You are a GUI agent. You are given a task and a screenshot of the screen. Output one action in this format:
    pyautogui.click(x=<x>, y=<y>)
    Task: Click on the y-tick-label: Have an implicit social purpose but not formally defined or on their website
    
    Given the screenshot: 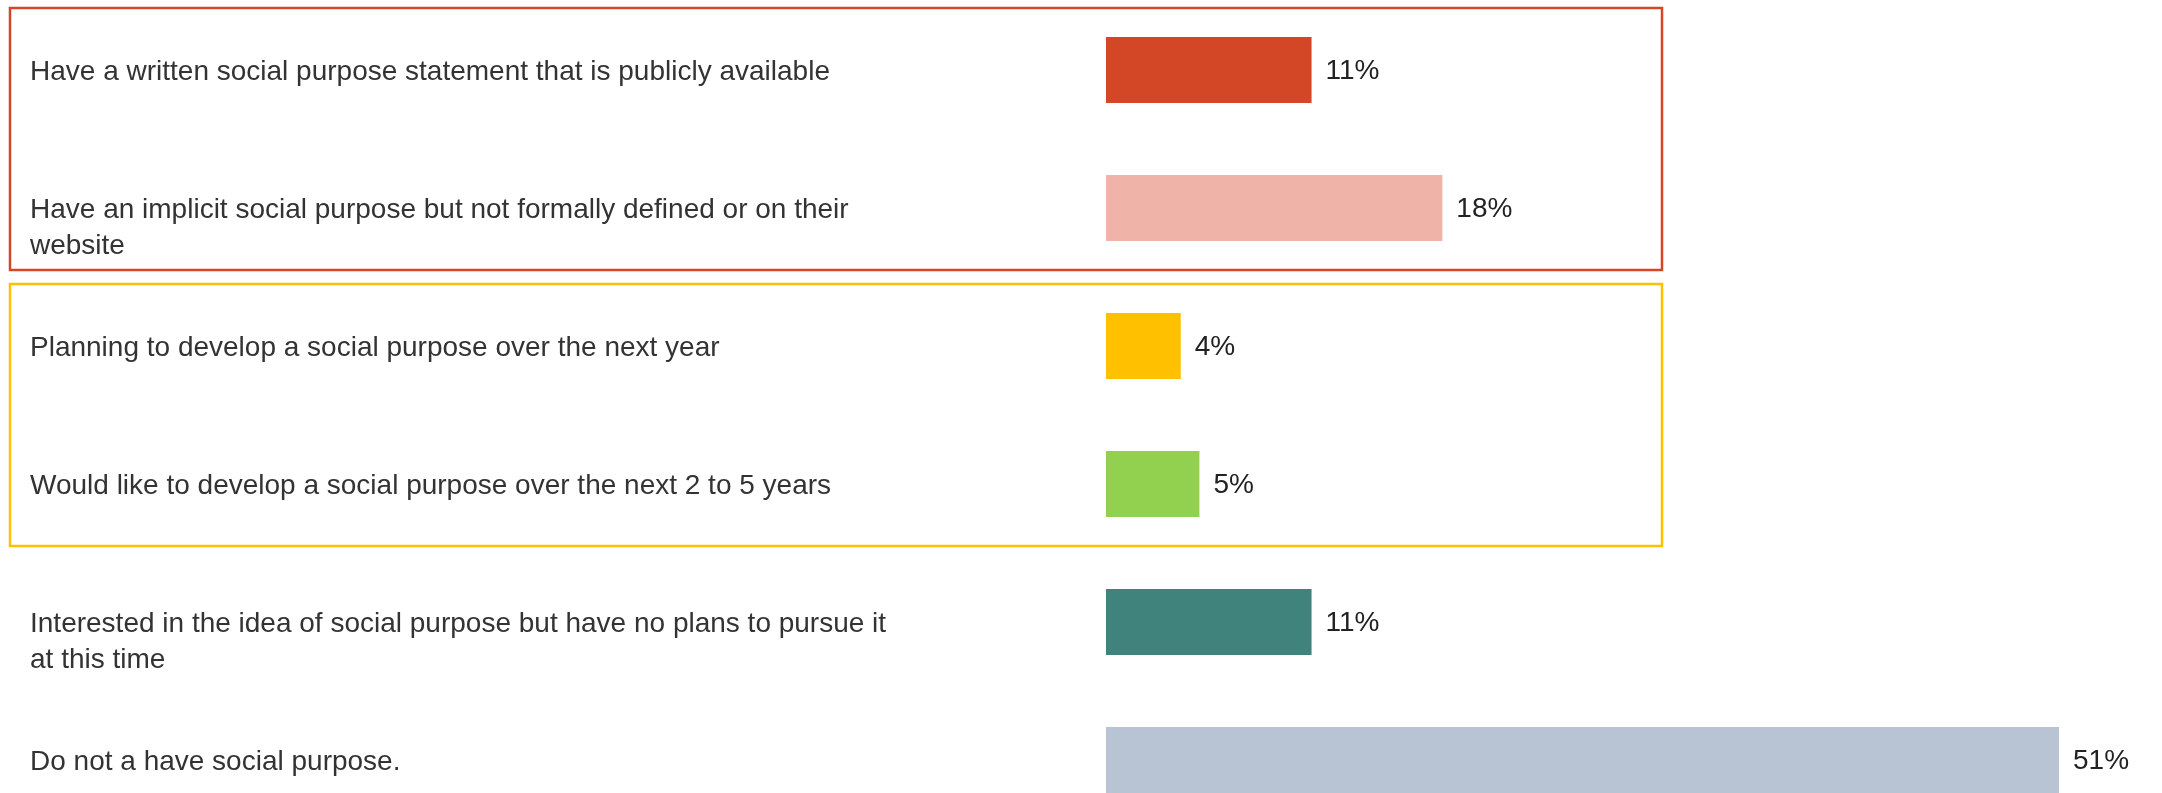 What is the action you would take?
    pyautogui.click(x=439, y=226)
    